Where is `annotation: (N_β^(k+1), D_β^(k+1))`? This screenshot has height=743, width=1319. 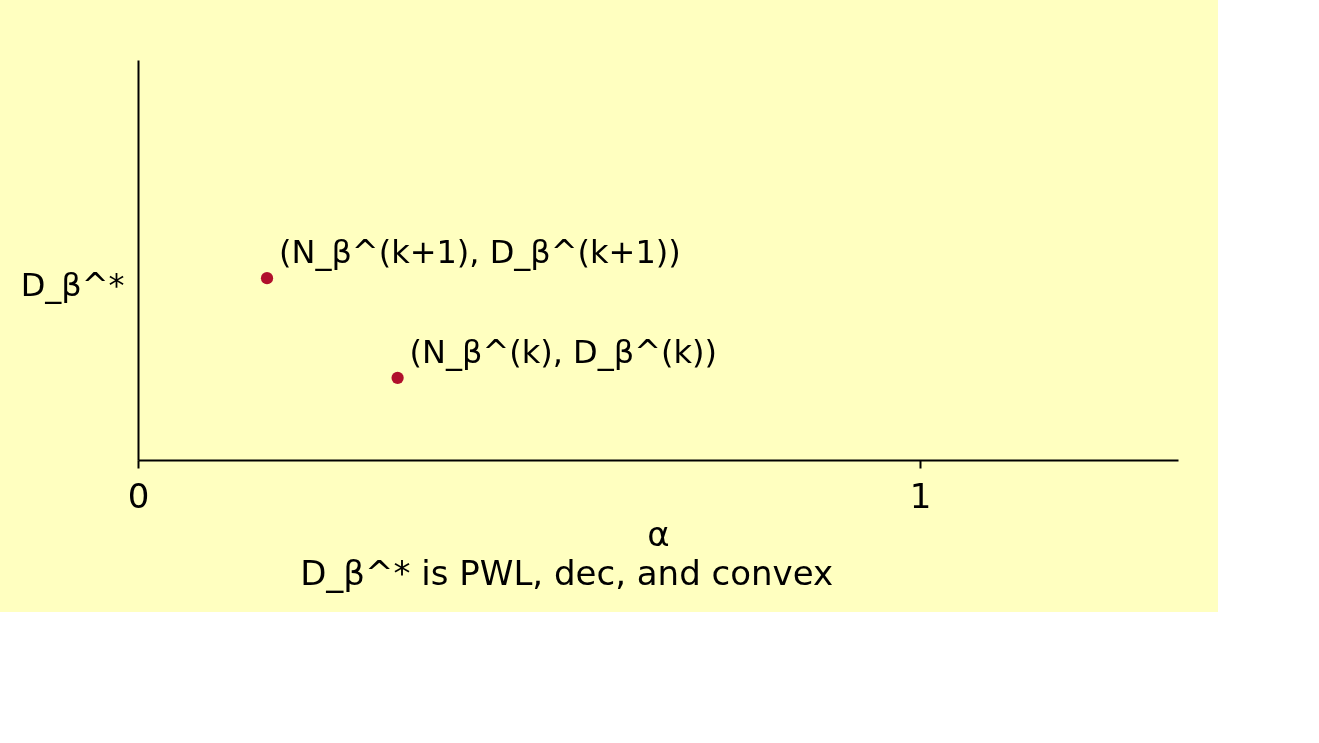 annotation: (N_β^(k+1), D_β^(k+1)) is located at coordinates (480, 252).